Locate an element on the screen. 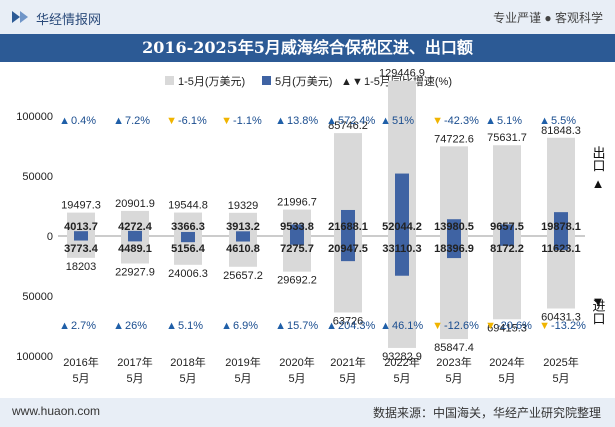 This screenshot has width=615, height=427. import-ytd-label: 69415.3 is located at coordinates (507, 328).